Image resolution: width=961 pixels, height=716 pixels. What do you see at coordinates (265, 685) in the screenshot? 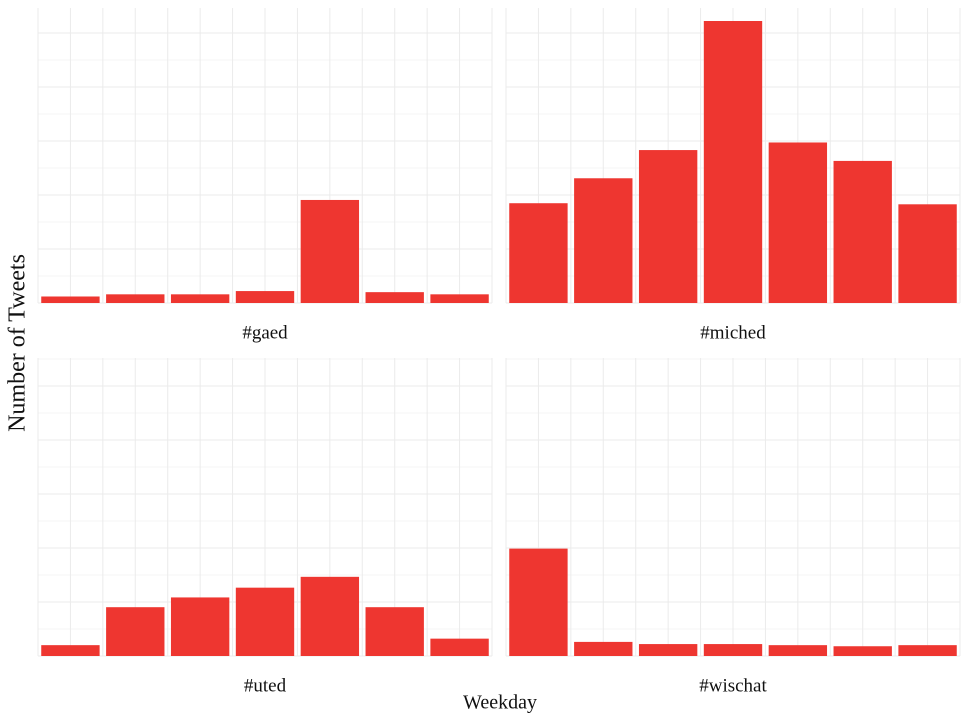
I see `facet-label: #uted` at bounding box center [265, 685].